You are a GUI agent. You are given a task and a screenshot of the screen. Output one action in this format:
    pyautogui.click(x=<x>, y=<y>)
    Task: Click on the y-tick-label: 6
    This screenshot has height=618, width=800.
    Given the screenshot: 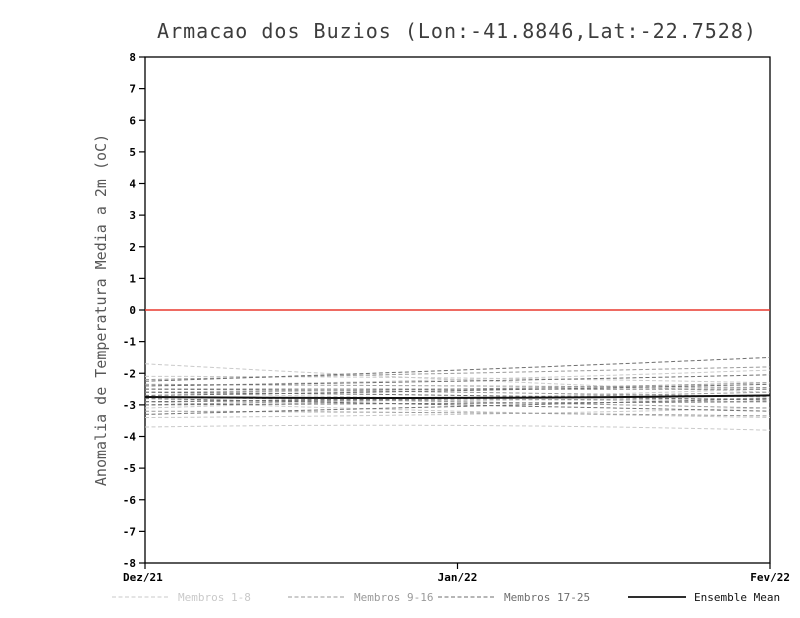 What is the action you would take?
    pyautogui.click(x=132, y=120)
    